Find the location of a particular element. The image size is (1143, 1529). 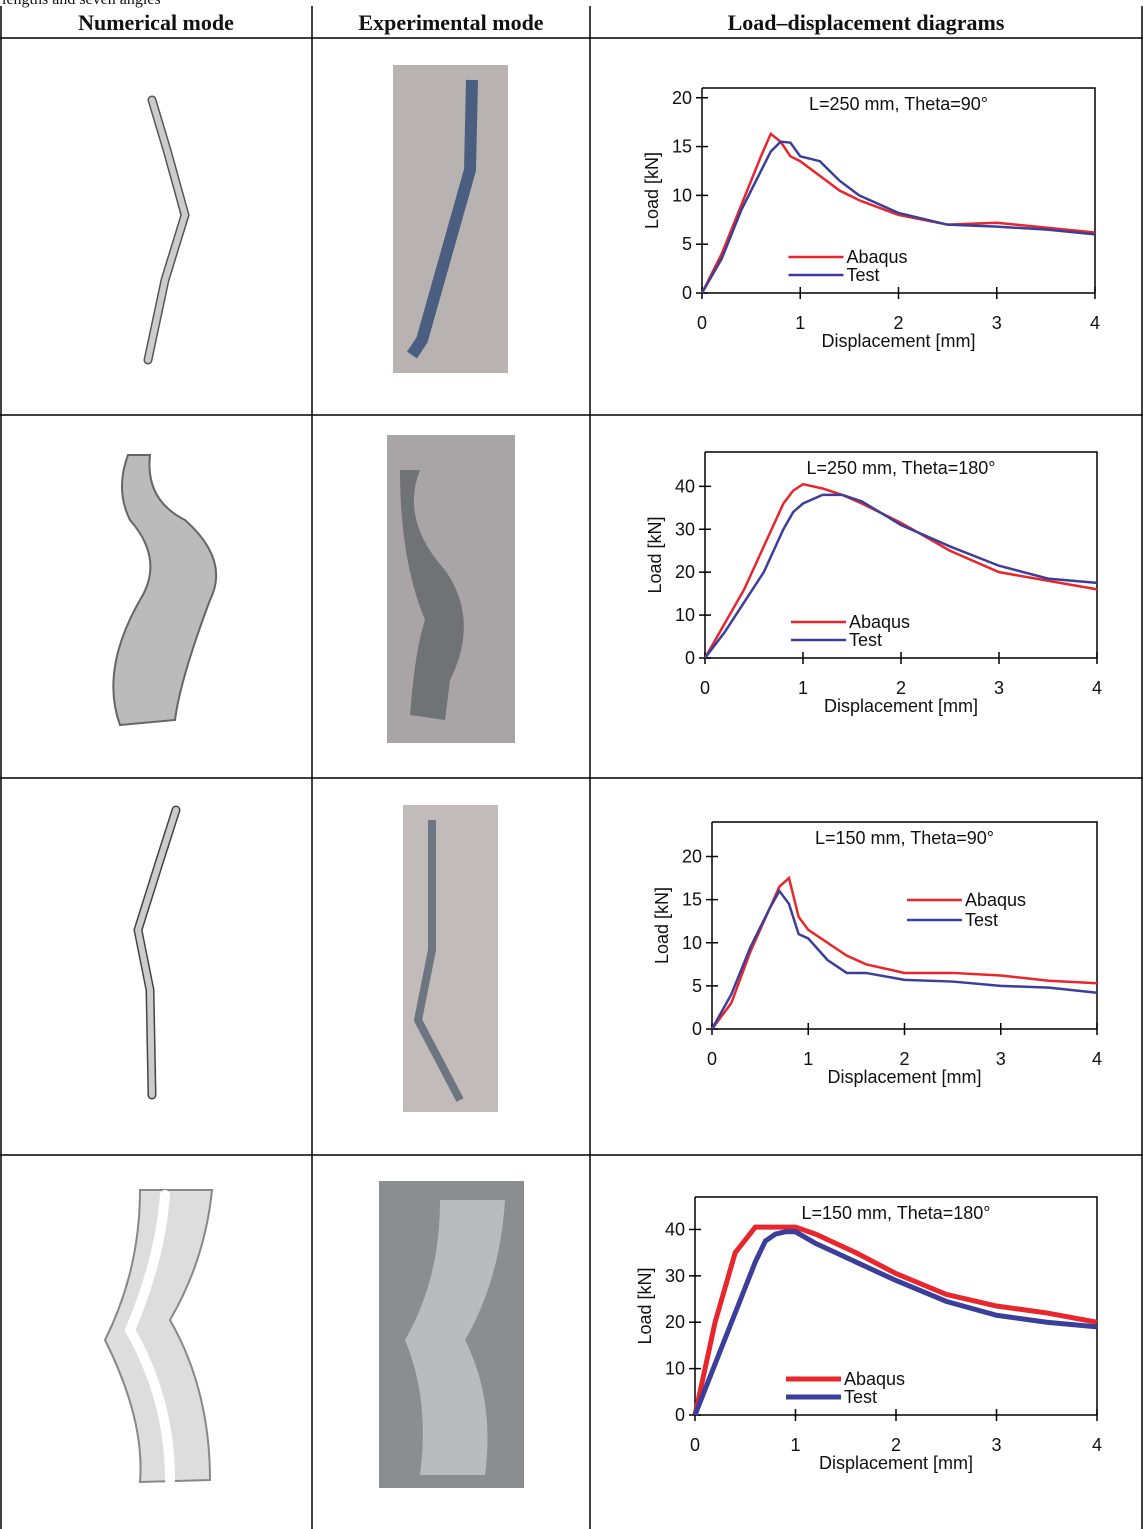

header-cell: Numerical mode is located at coordinates (156, 22).